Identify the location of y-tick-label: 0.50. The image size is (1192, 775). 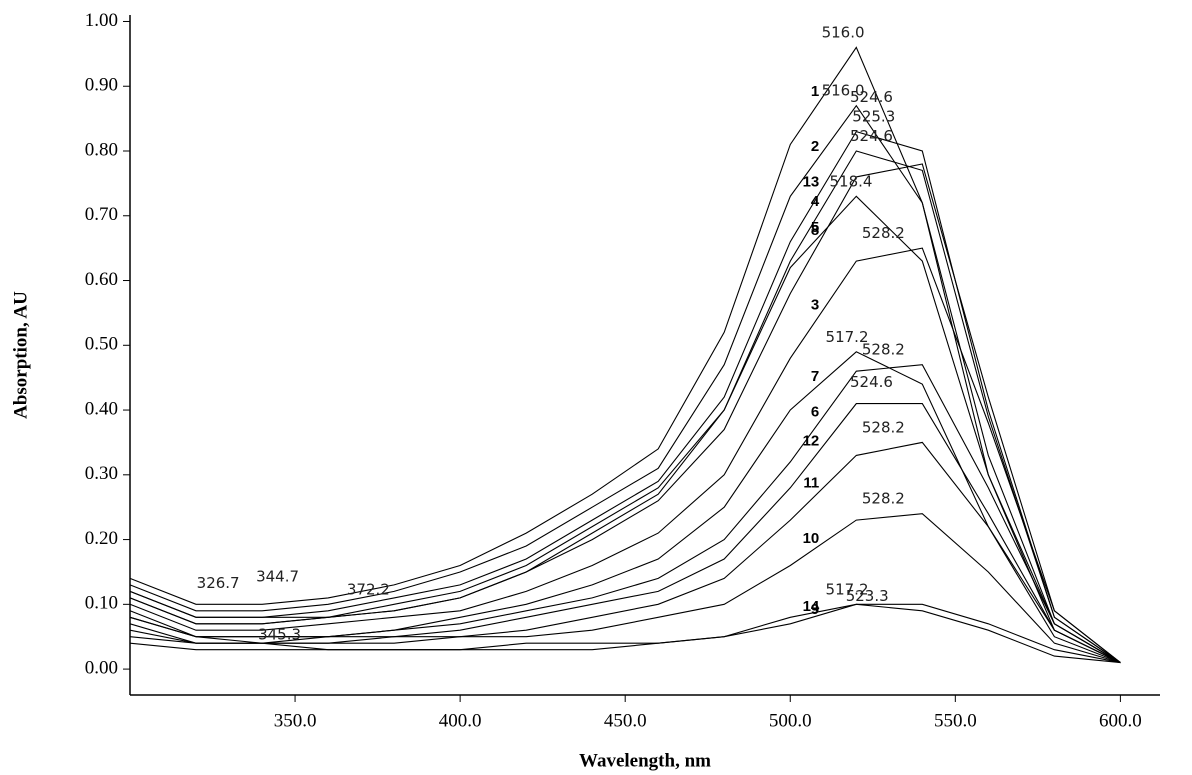
(101, 344).